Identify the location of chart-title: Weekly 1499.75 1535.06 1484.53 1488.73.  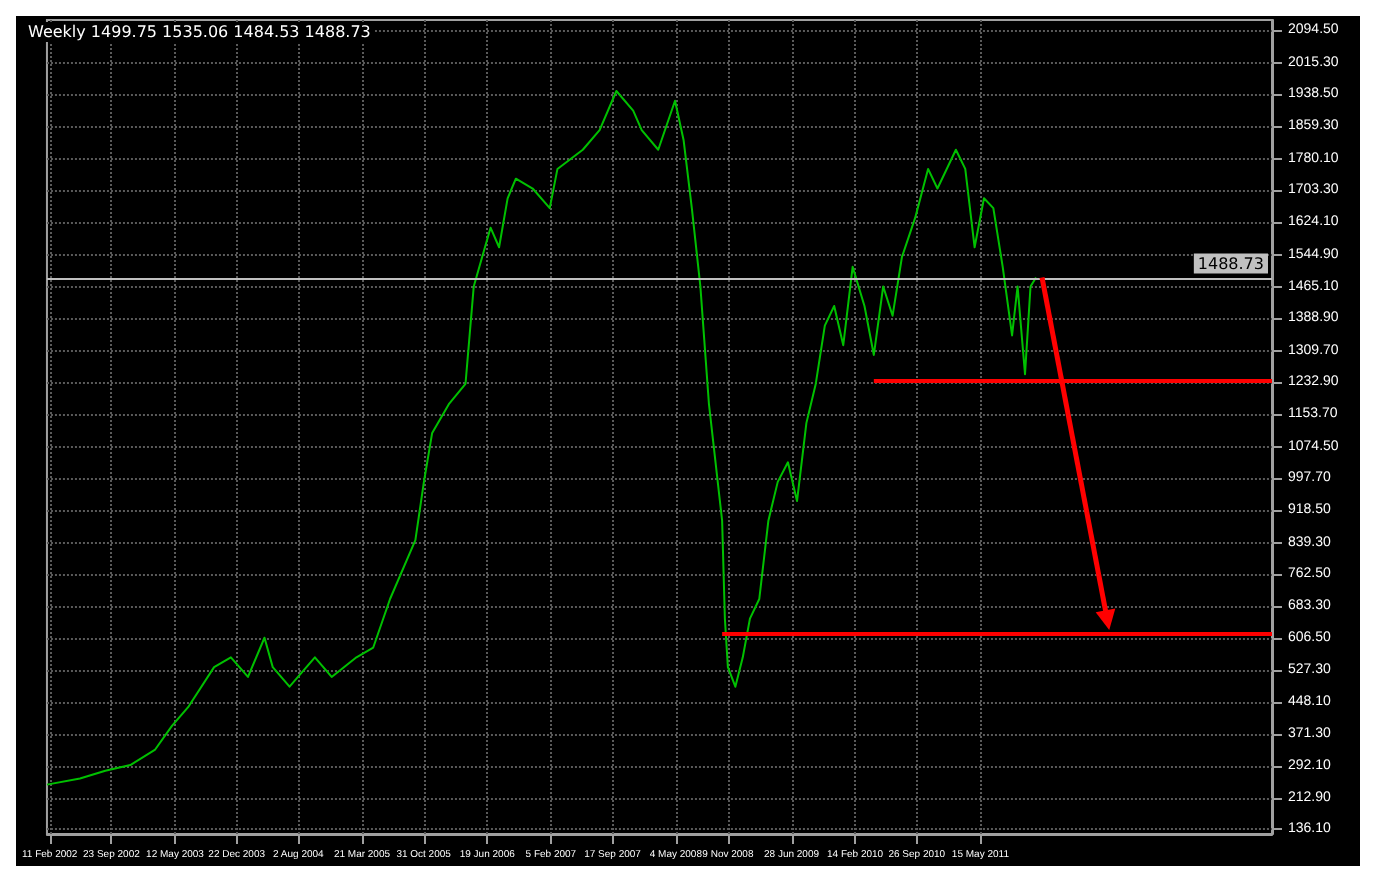
(199, 32).